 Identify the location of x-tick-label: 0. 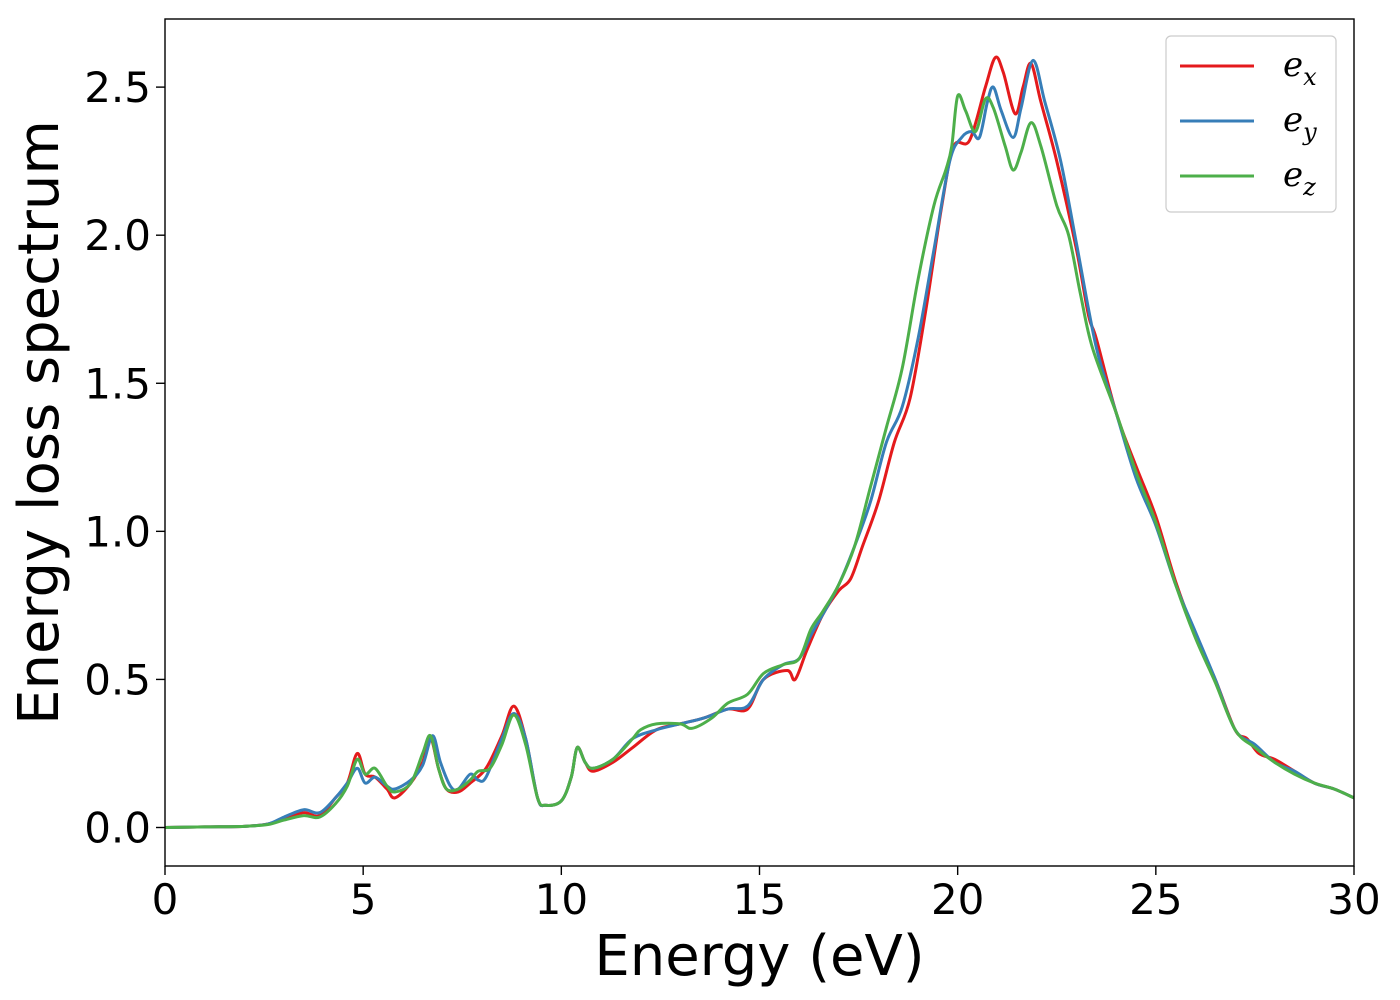
(165, 899).